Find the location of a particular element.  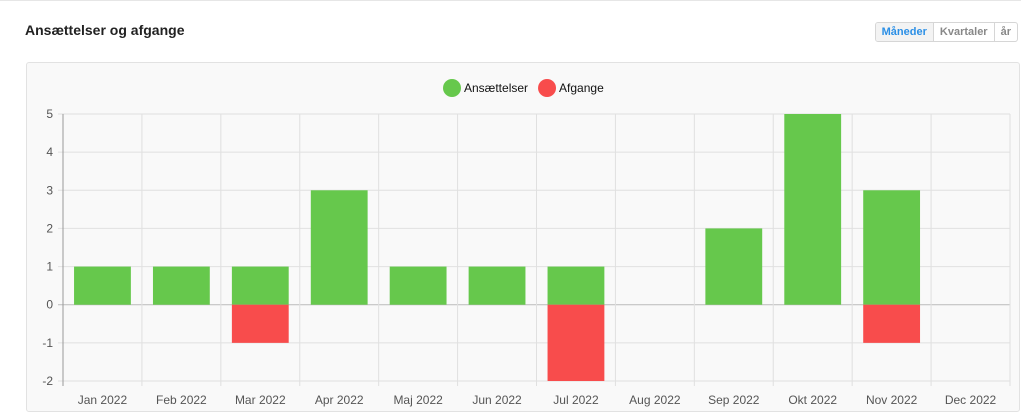

x-tick-label: Nov 2022 is located at coordinates (892, 400).